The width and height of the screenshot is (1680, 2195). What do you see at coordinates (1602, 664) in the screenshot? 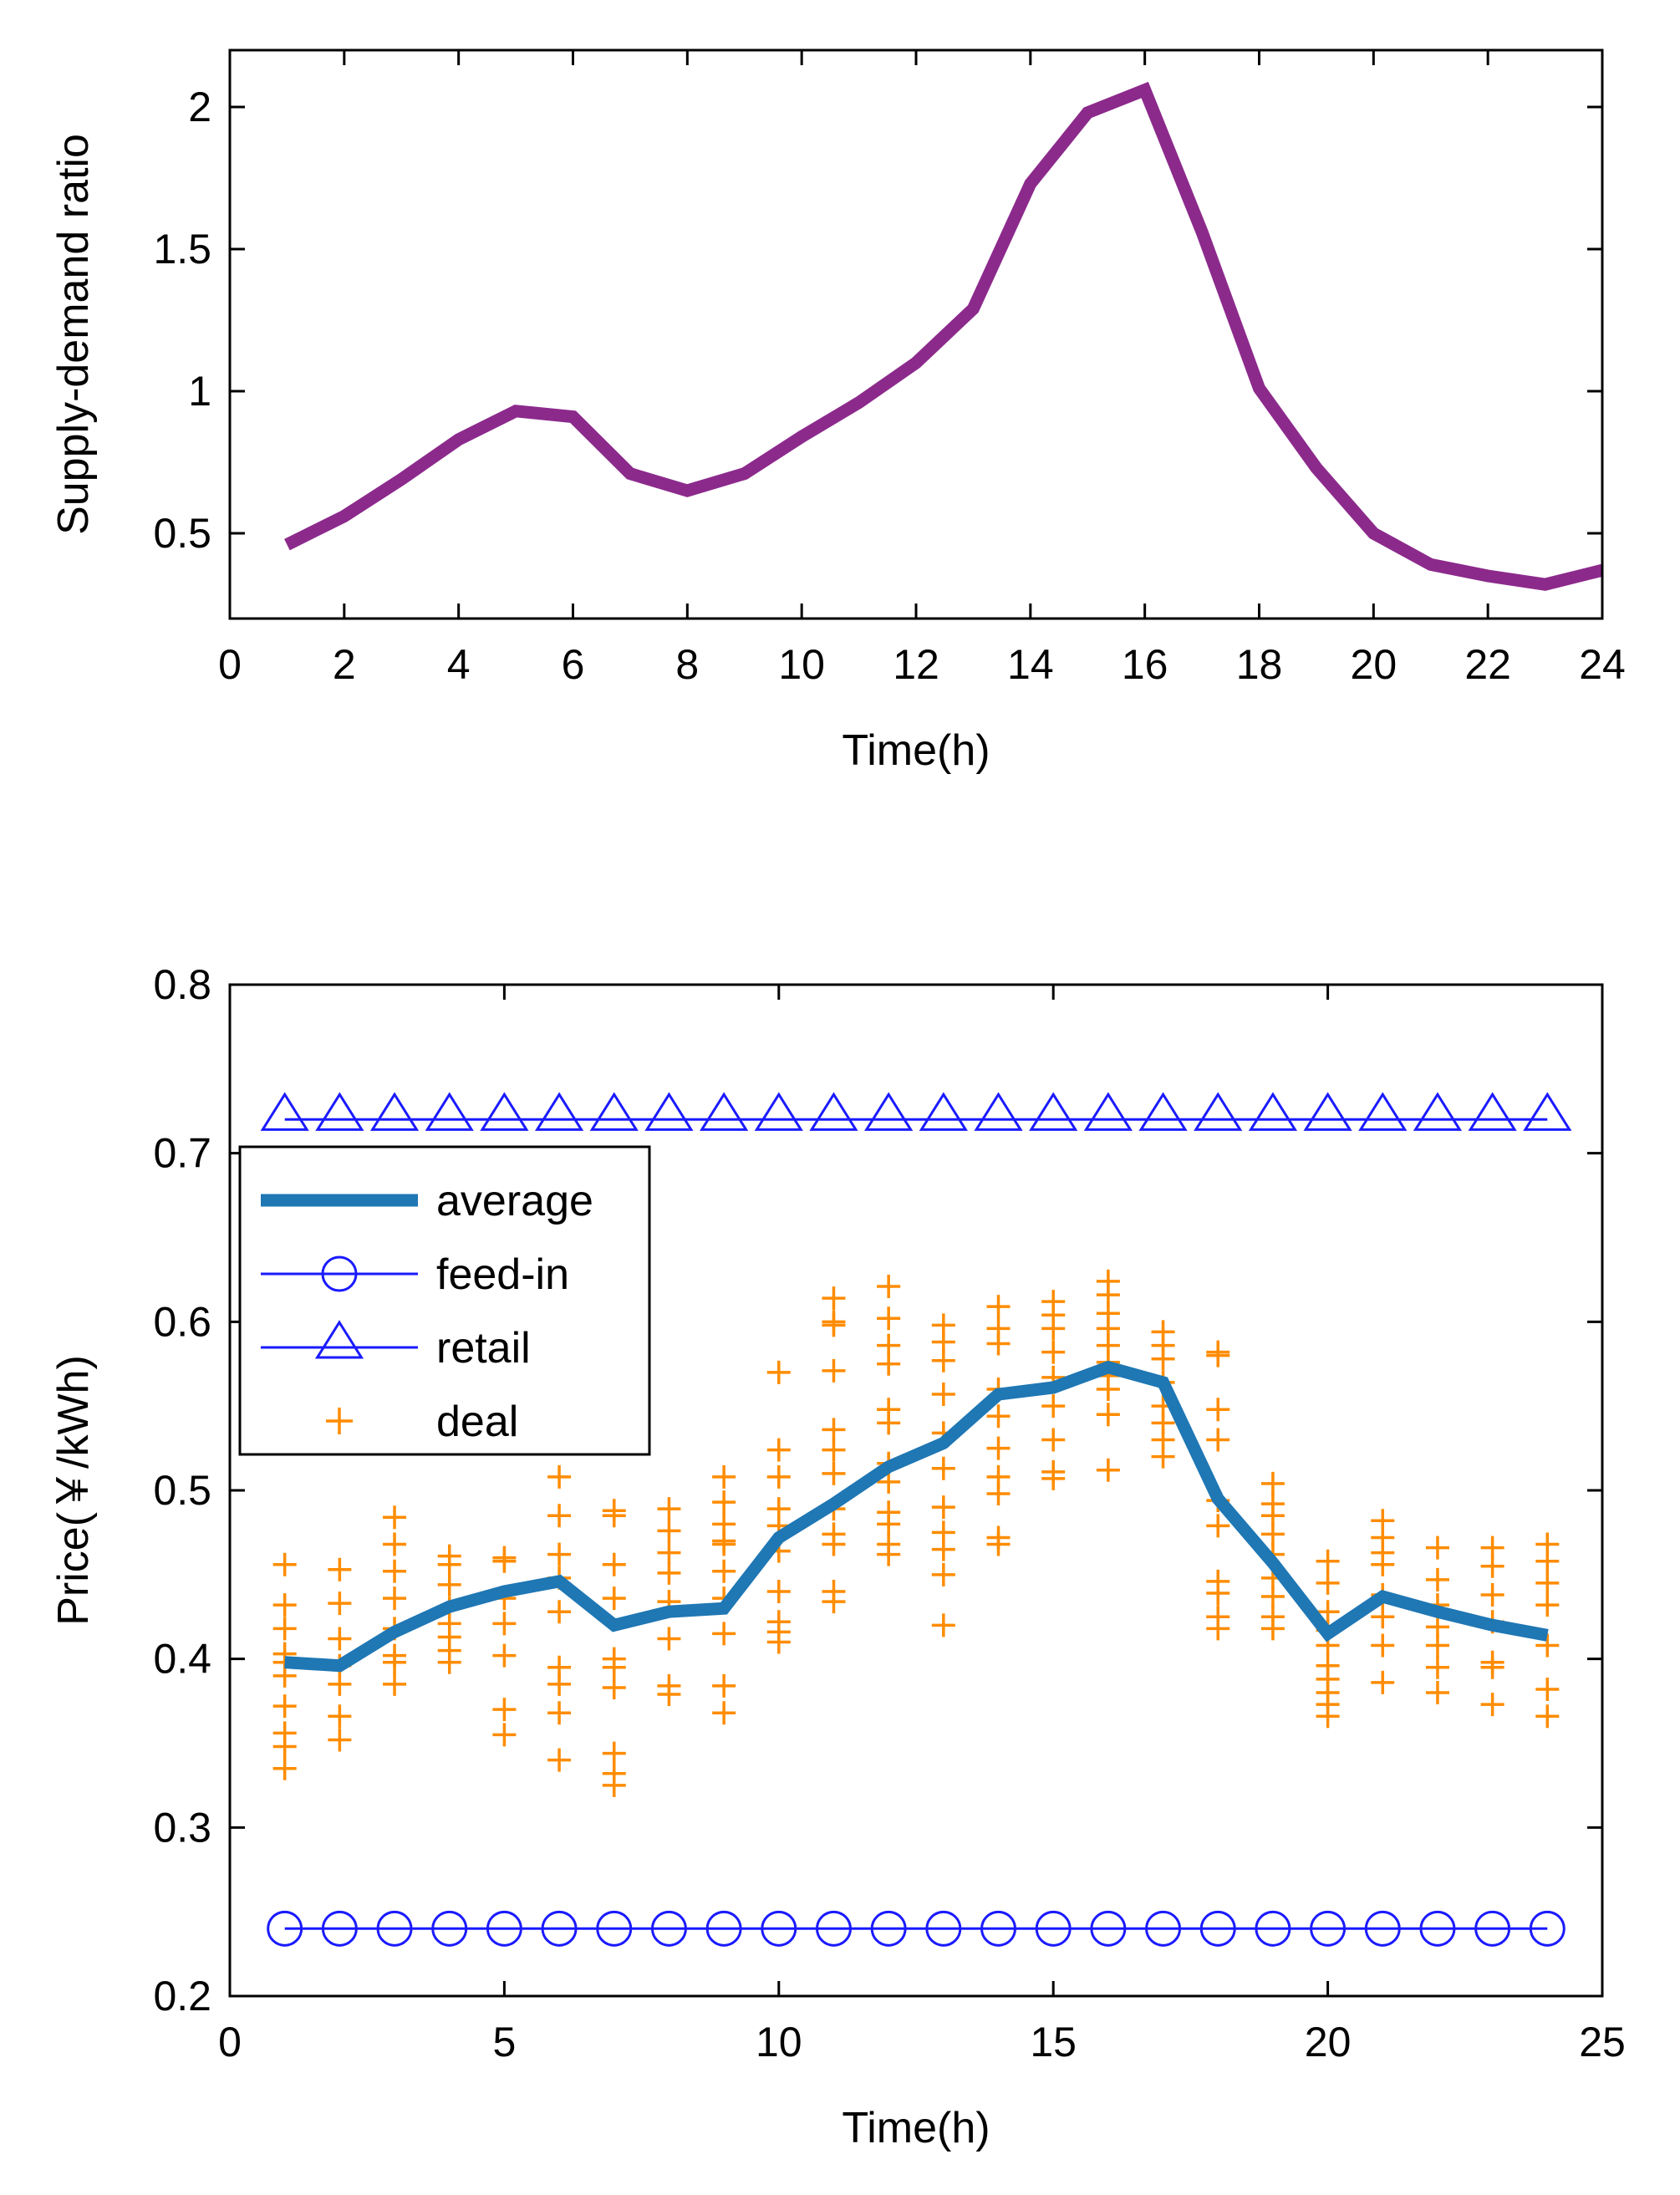
I see `top-x-tick-label: 24` at bounding box center [1602, 664].